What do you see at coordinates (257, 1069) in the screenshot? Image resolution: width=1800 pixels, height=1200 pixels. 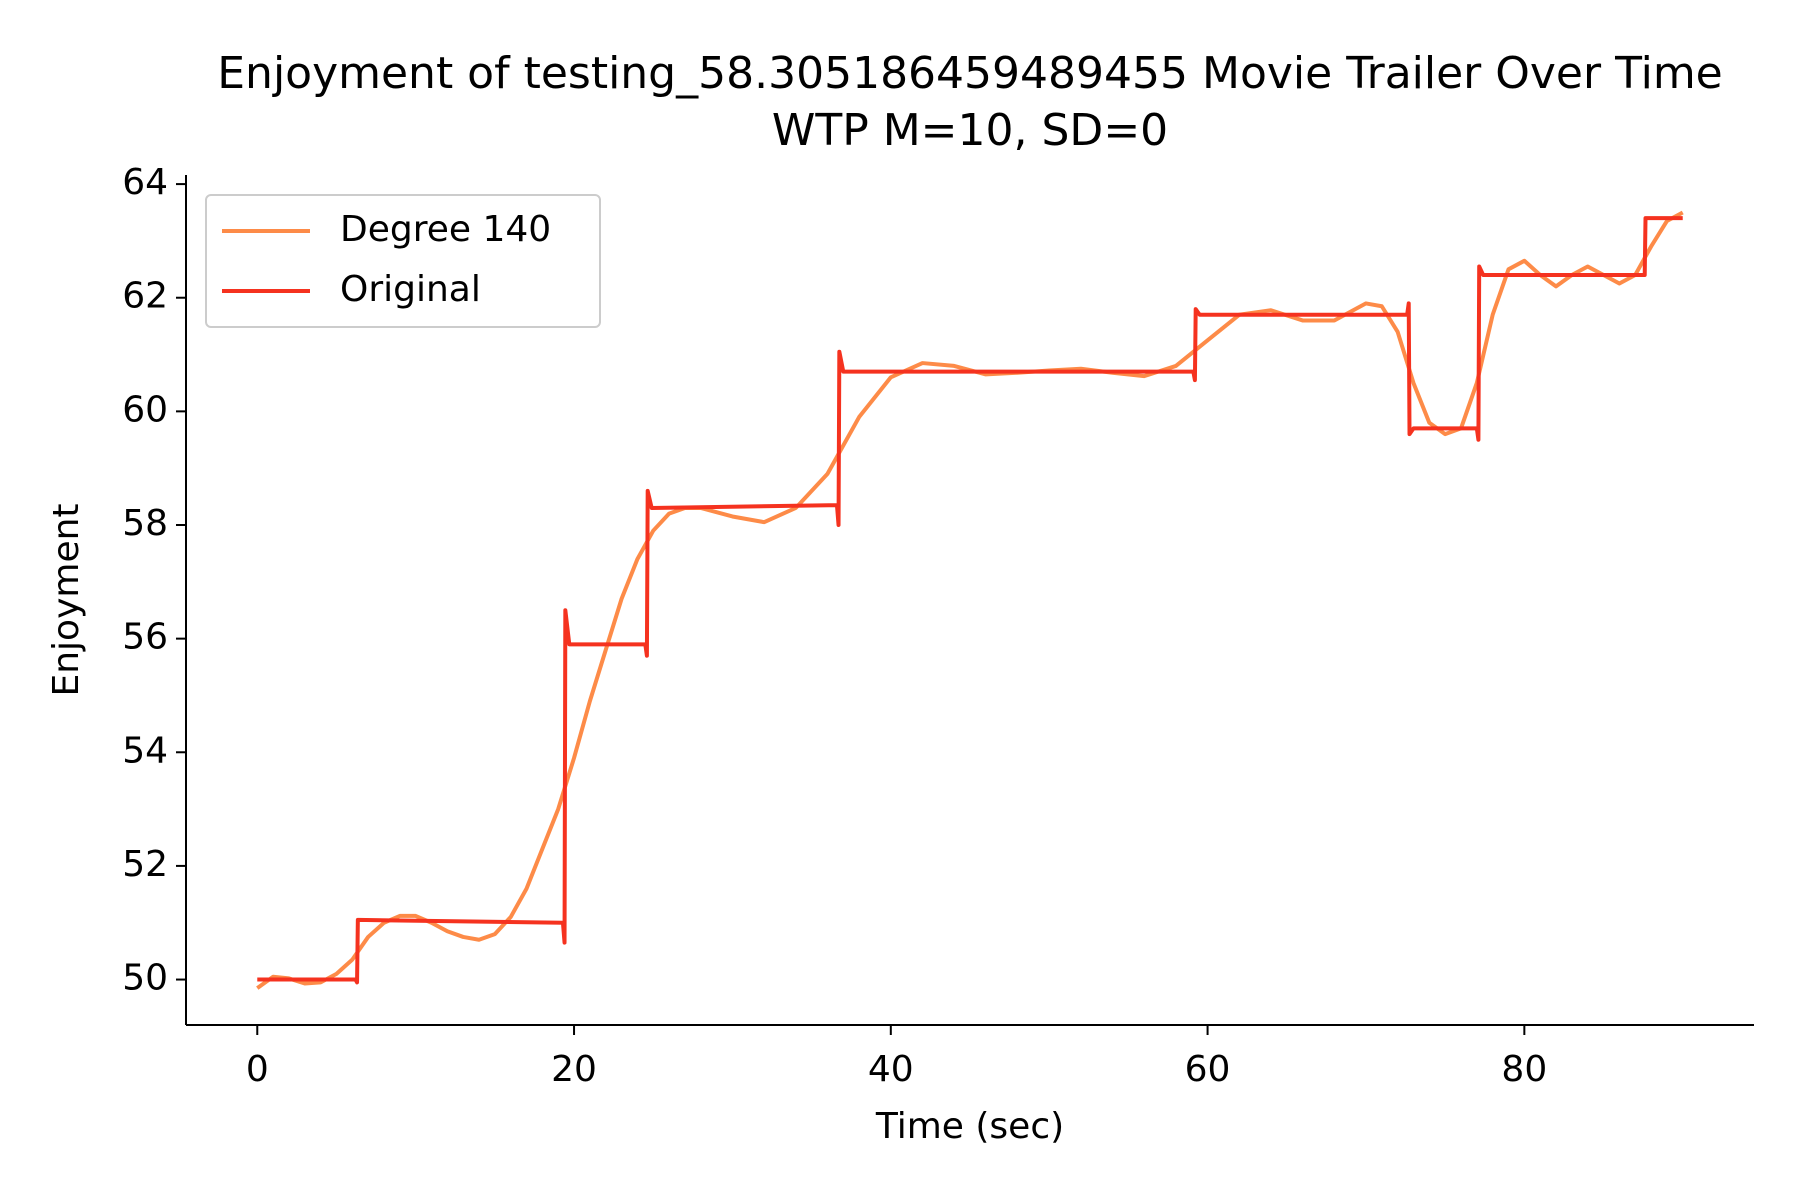 I see `x-tick-label: 0` at bounding box center [257, 1069].